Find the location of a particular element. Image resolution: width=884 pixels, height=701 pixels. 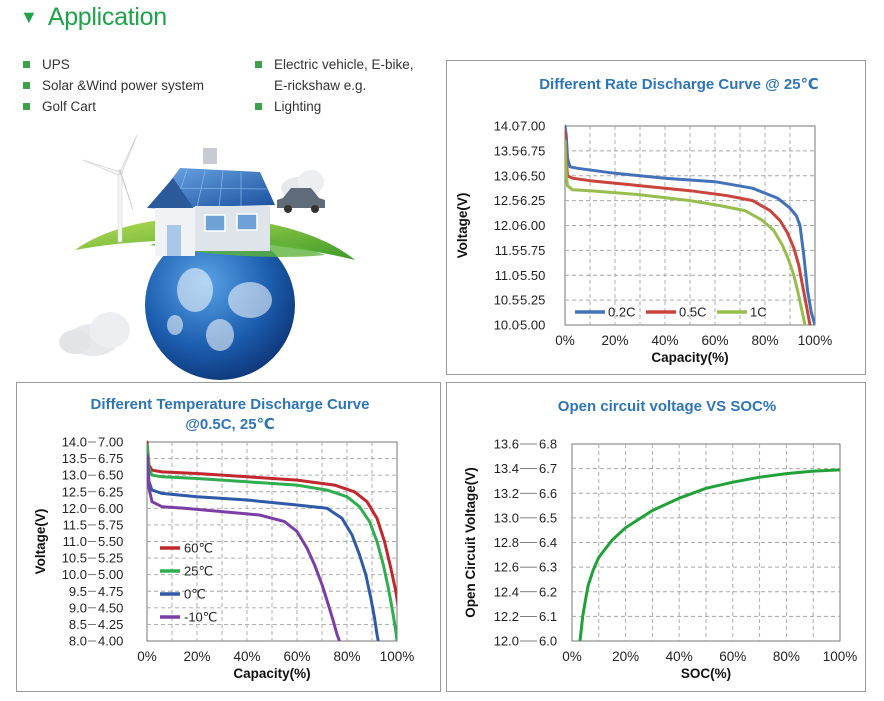

y2-tick-label: 6.0 is located at coordinates (548, 641).